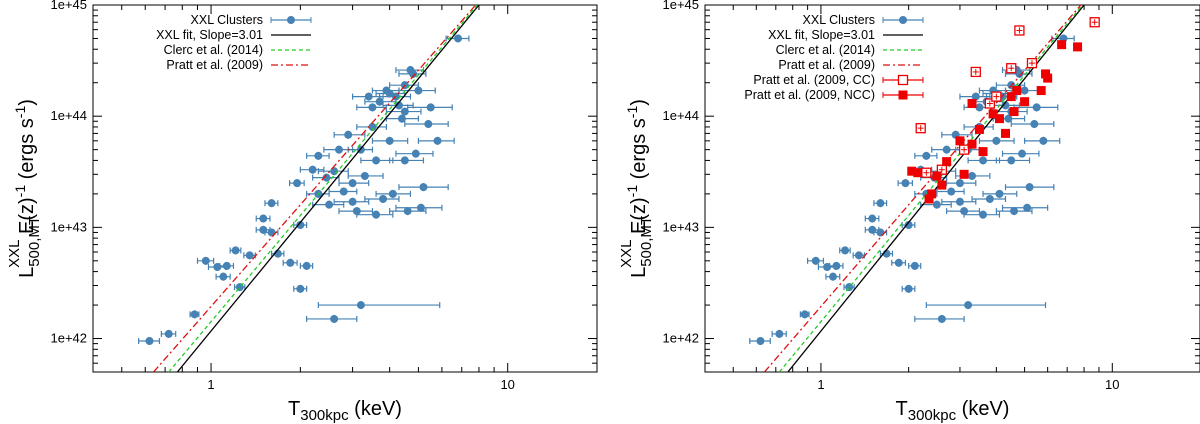 The height and width of the screenshot is (424, 1200). What do you see at coordinates (1112, 384) in the screenshot?
I see `x-tick-label: 10` at bounding box center [1112, 384].